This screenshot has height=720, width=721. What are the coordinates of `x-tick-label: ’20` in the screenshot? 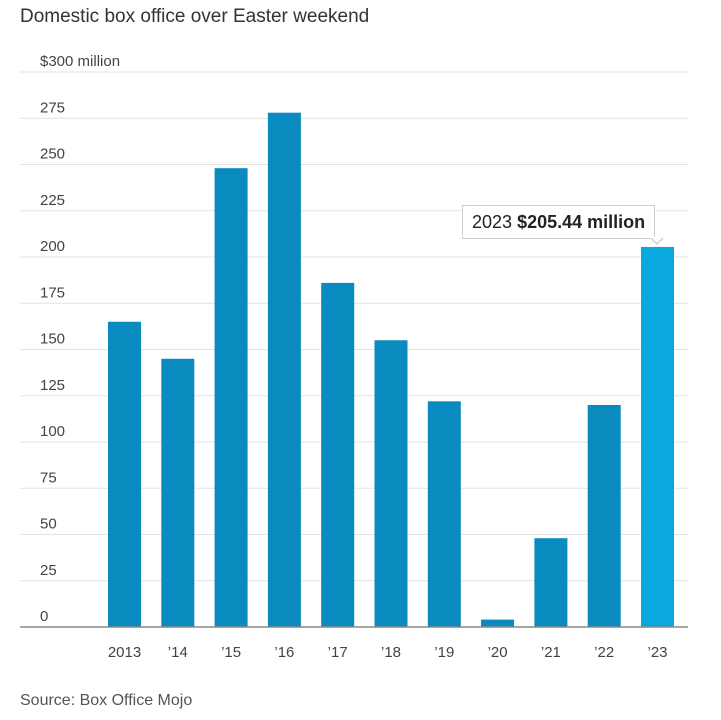 It's located at (498, 652).